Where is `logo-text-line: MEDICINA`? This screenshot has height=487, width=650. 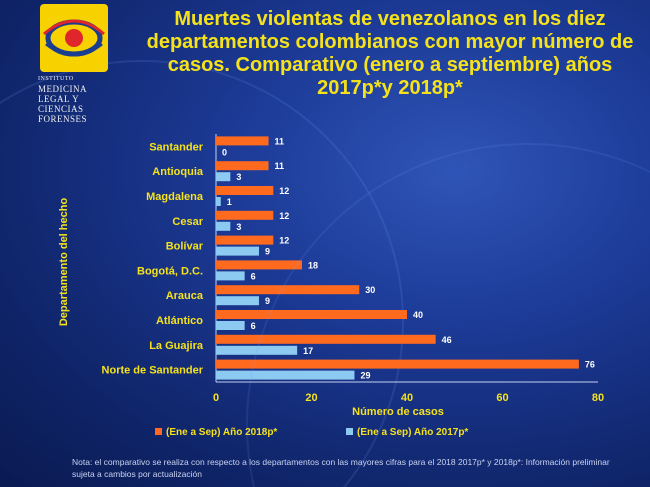
logo-text-line: MEDICINA is located at coordinates (62, 89).